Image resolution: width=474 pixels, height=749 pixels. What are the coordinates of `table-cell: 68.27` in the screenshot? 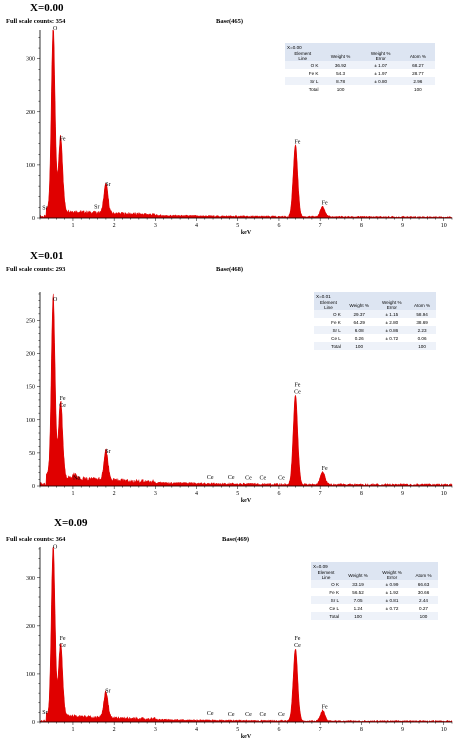 It's located at (417, 65).